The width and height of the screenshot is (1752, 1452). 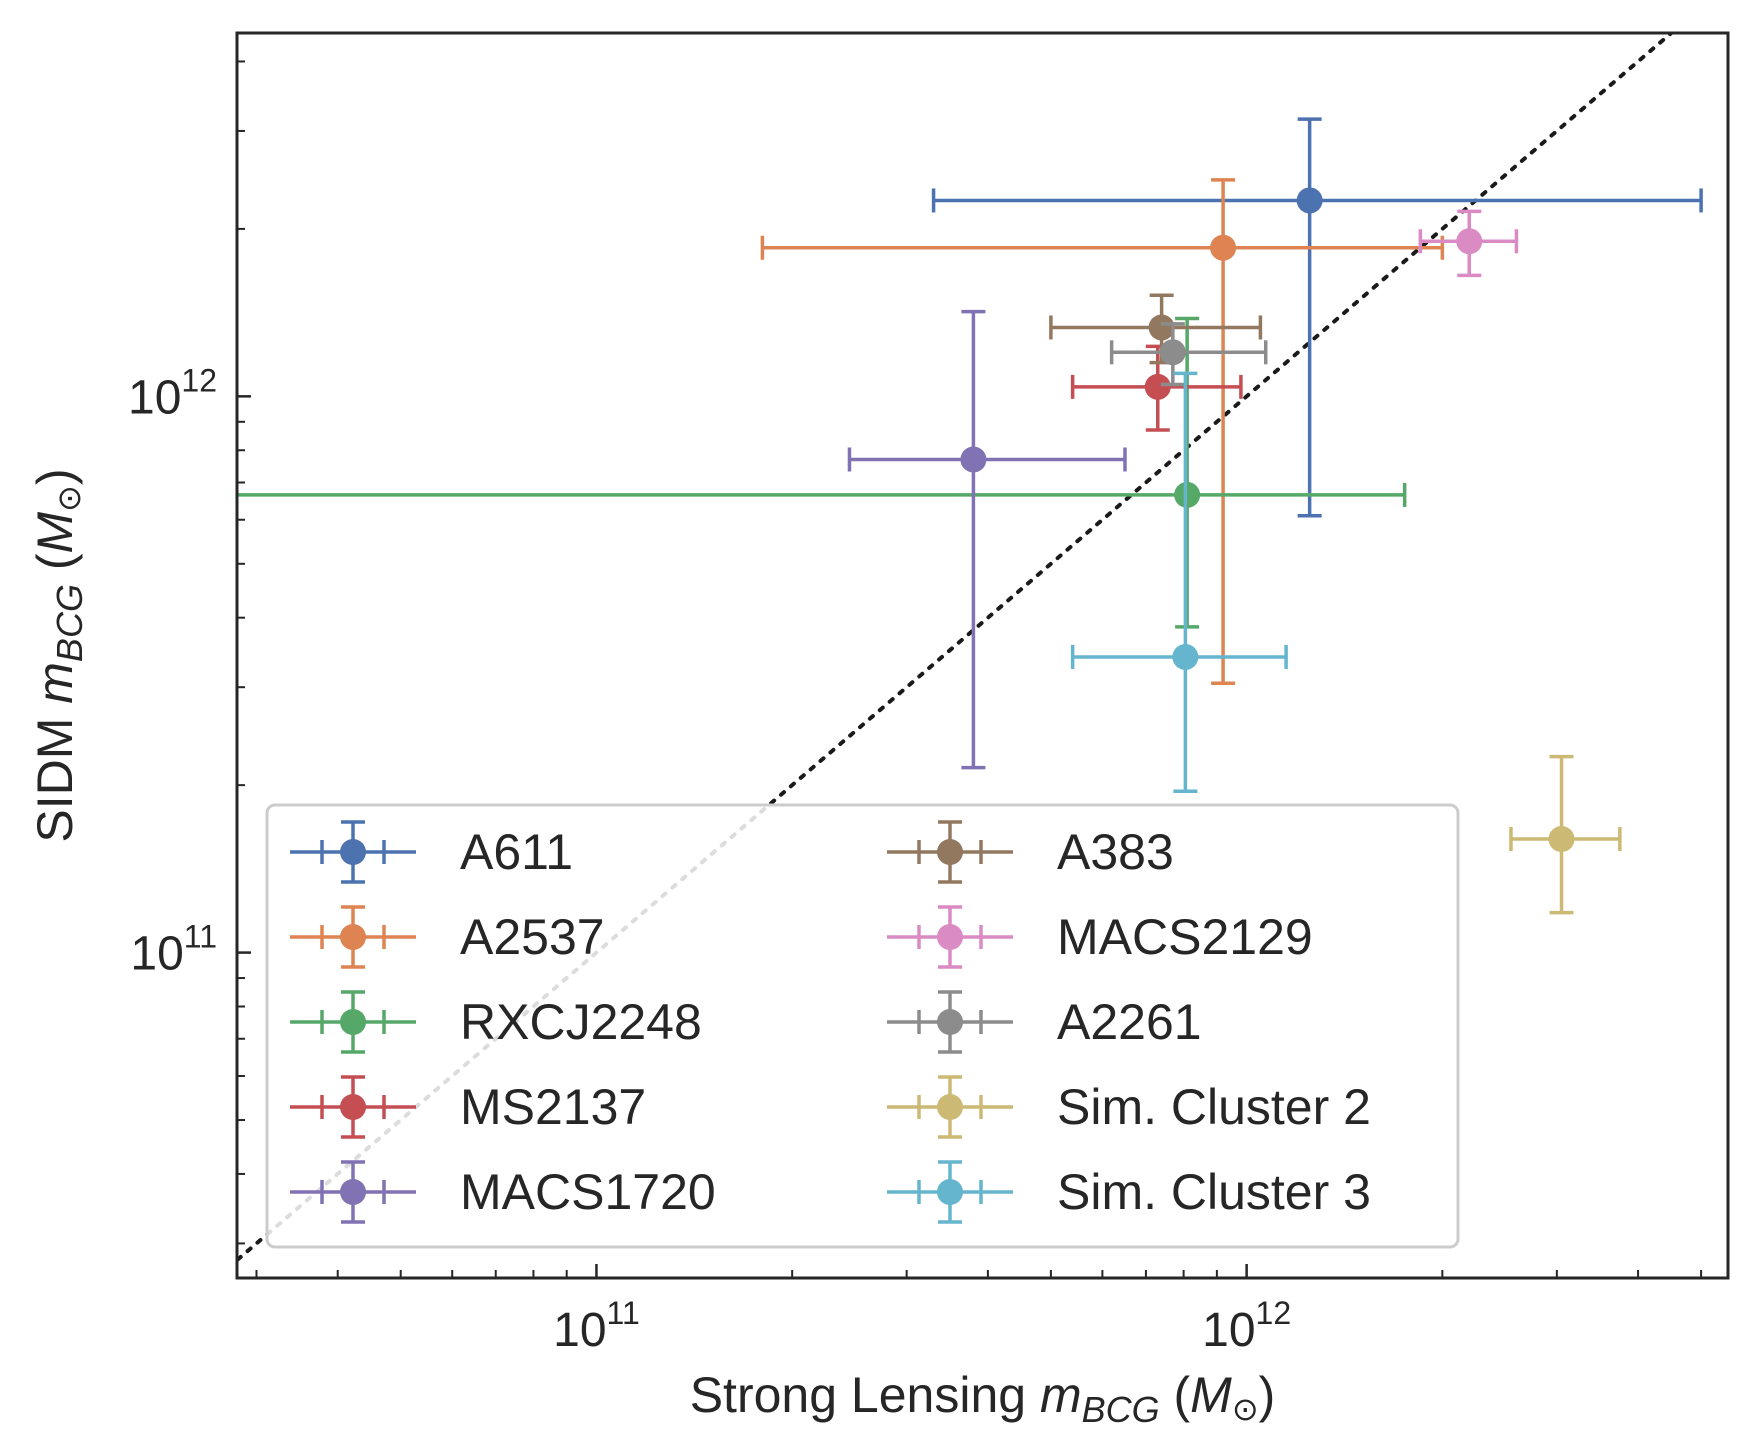 I want to click on legend-label: Sim. Cluster 3, so click(x=1214, y=1192).